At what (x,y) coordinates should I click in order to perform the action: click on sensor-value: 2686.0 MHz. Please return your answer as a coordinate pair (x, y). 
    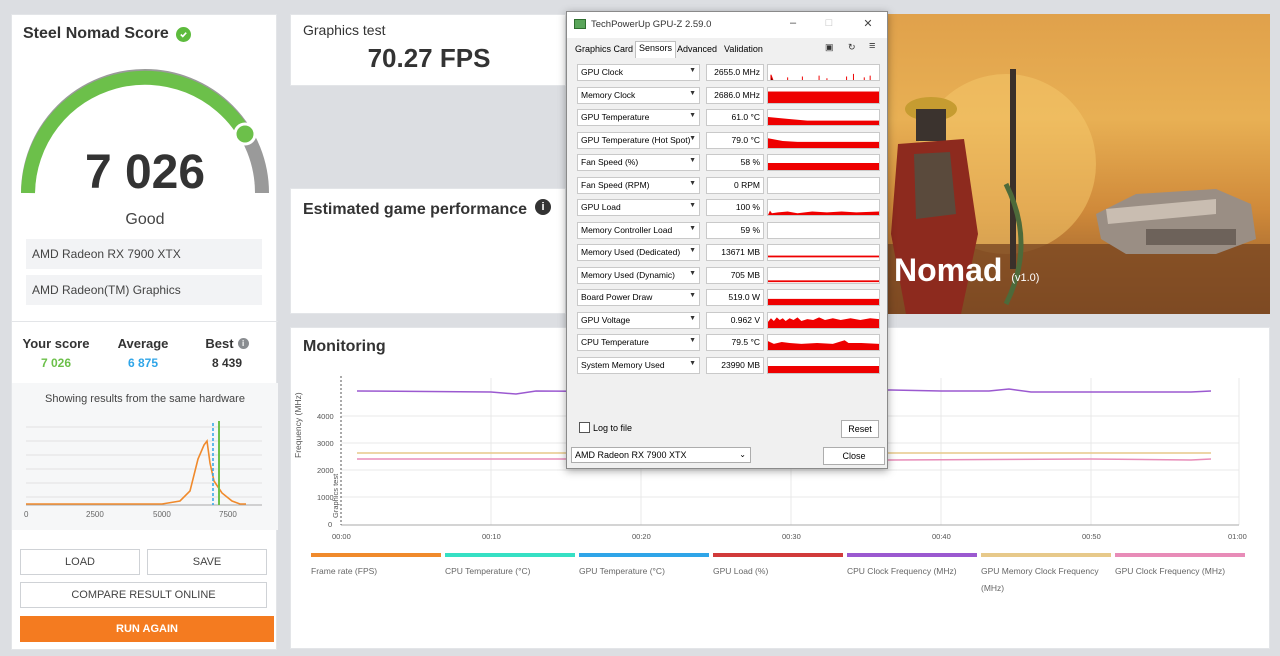
    Looking at the image, I should click on (735, 95).